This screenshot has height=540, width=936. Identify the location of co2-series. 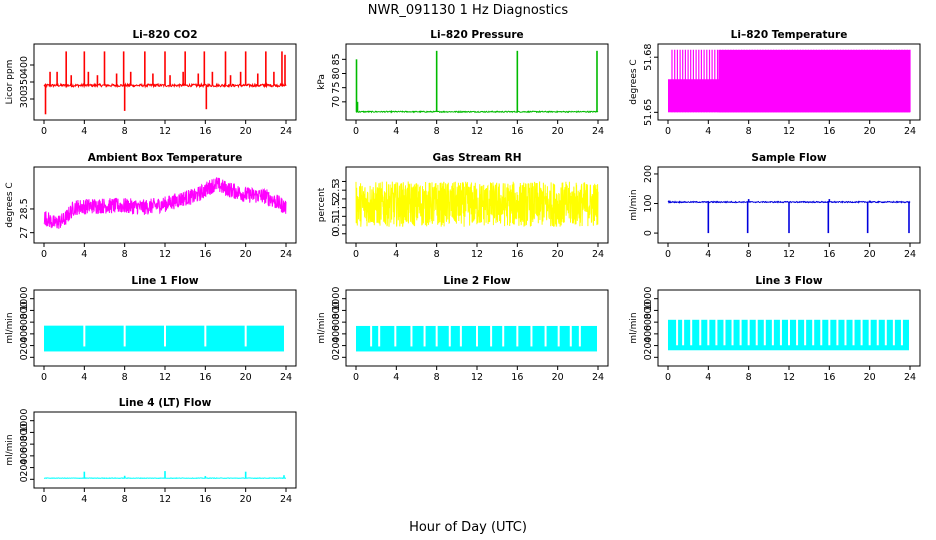
(165, 83).